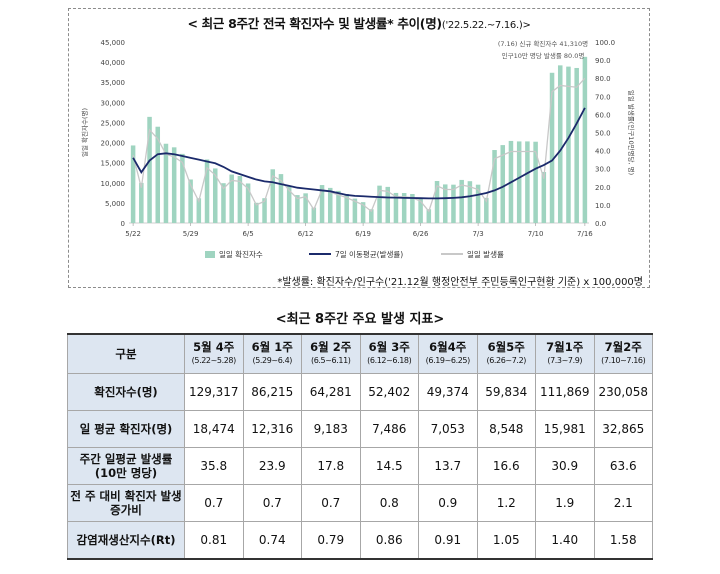 Image resolution: width=720 pixels, height=574 pixels. I want to click on table-cell: 0.79, so click(331, 540).